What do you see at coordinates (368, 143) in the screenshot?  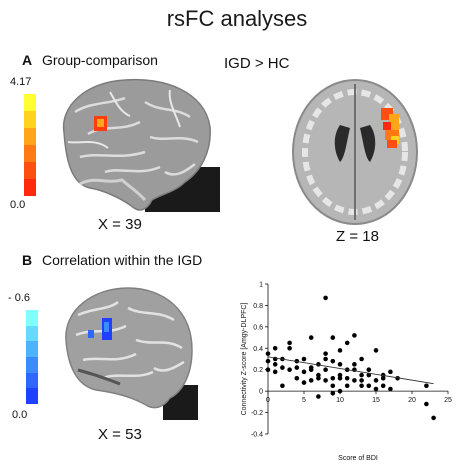 I see `right-ventricle` at bounding box center [368, 143].